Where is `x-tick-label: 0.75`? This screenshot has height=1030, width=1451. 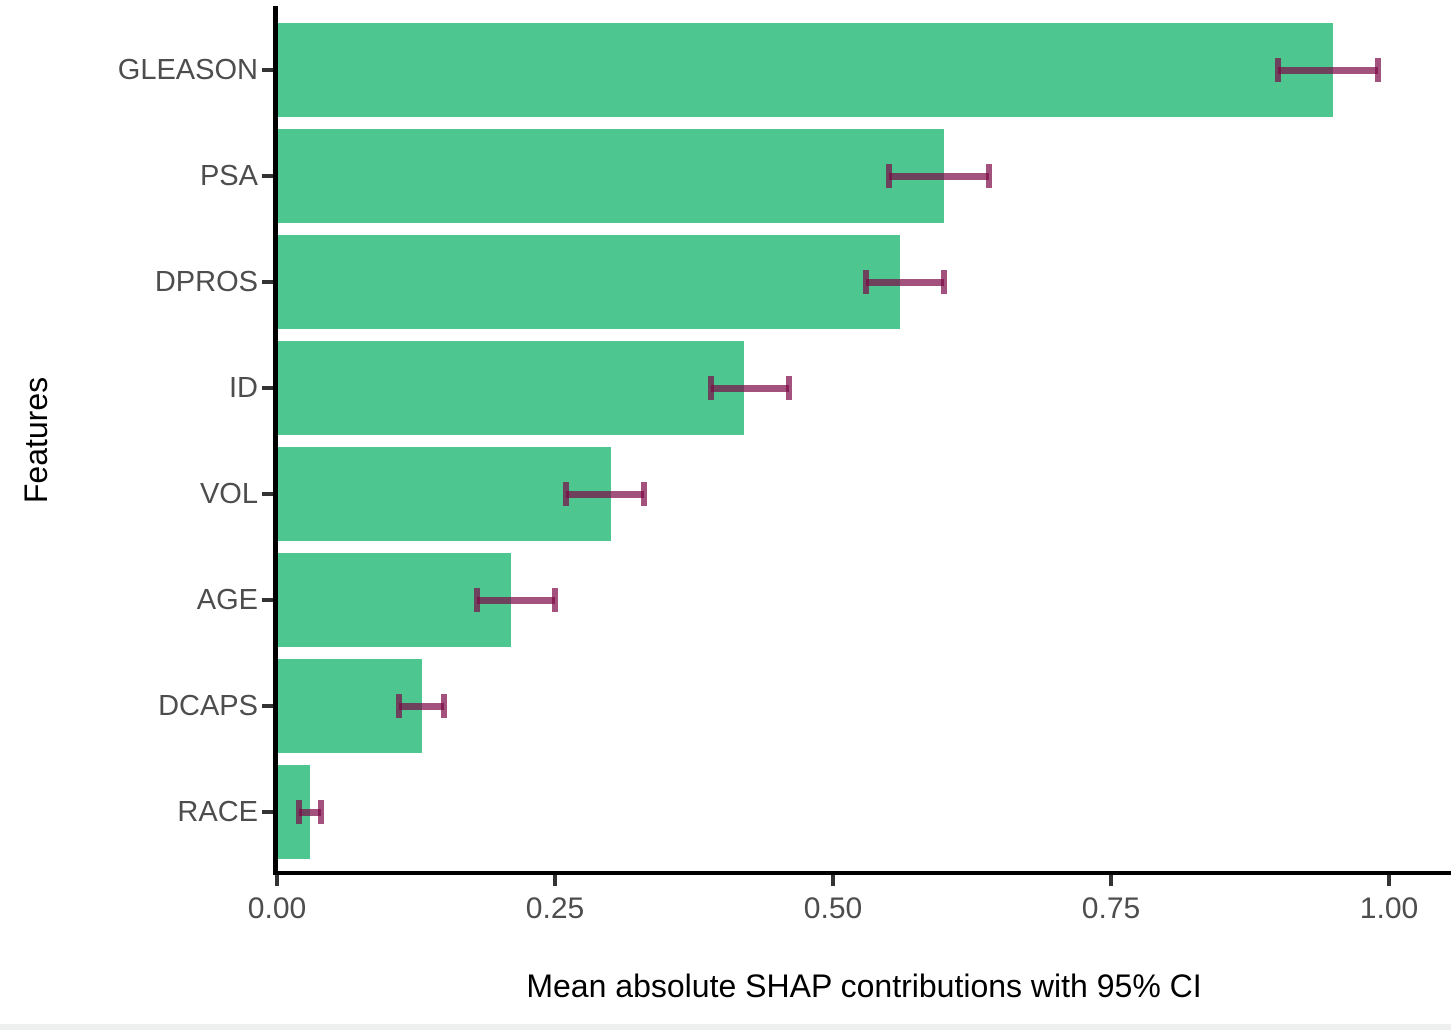 x-tick-label: 0.75 is located at coordinates (1111, 908).